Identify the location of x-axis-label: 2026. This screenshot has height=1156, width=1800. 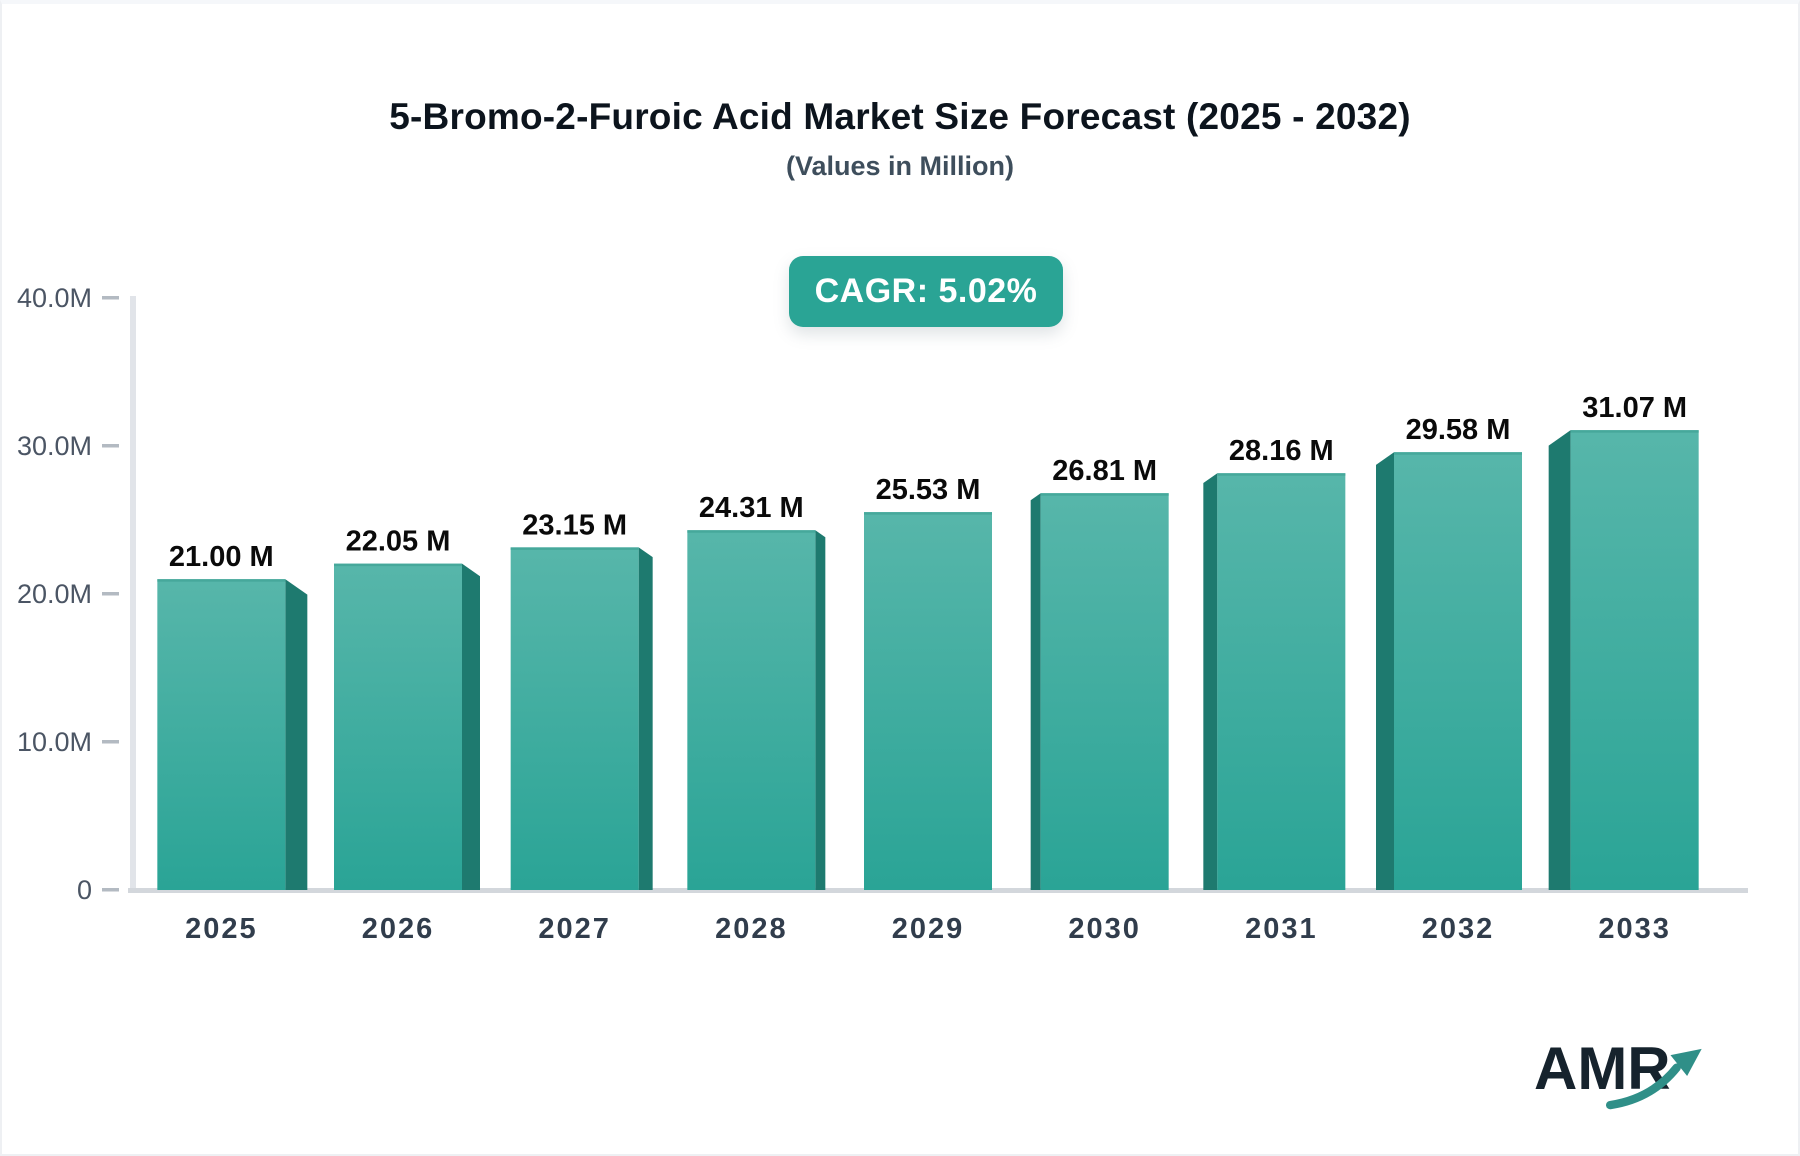
(398, 929).